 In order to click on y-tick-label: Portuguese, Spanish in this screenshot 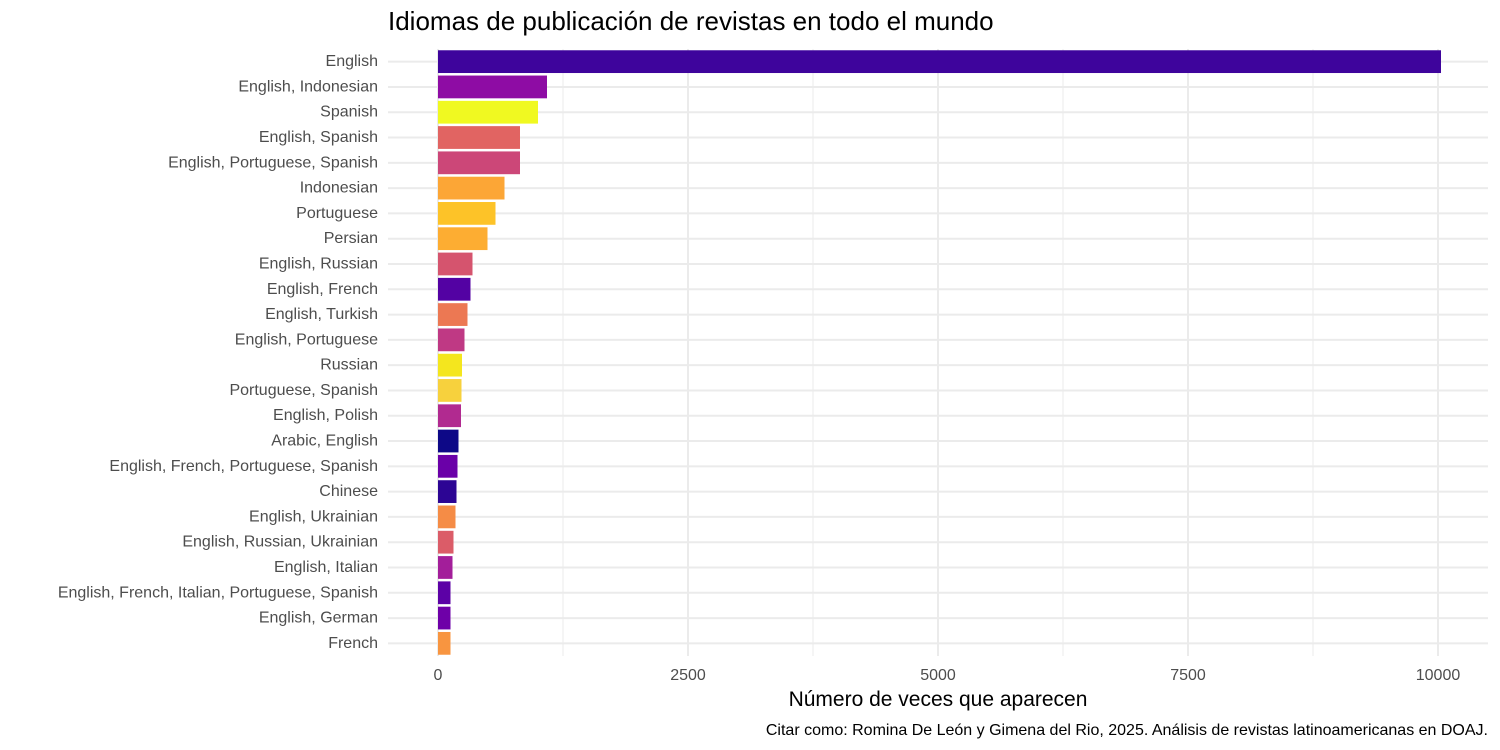, I will do `click(303, 390)`.